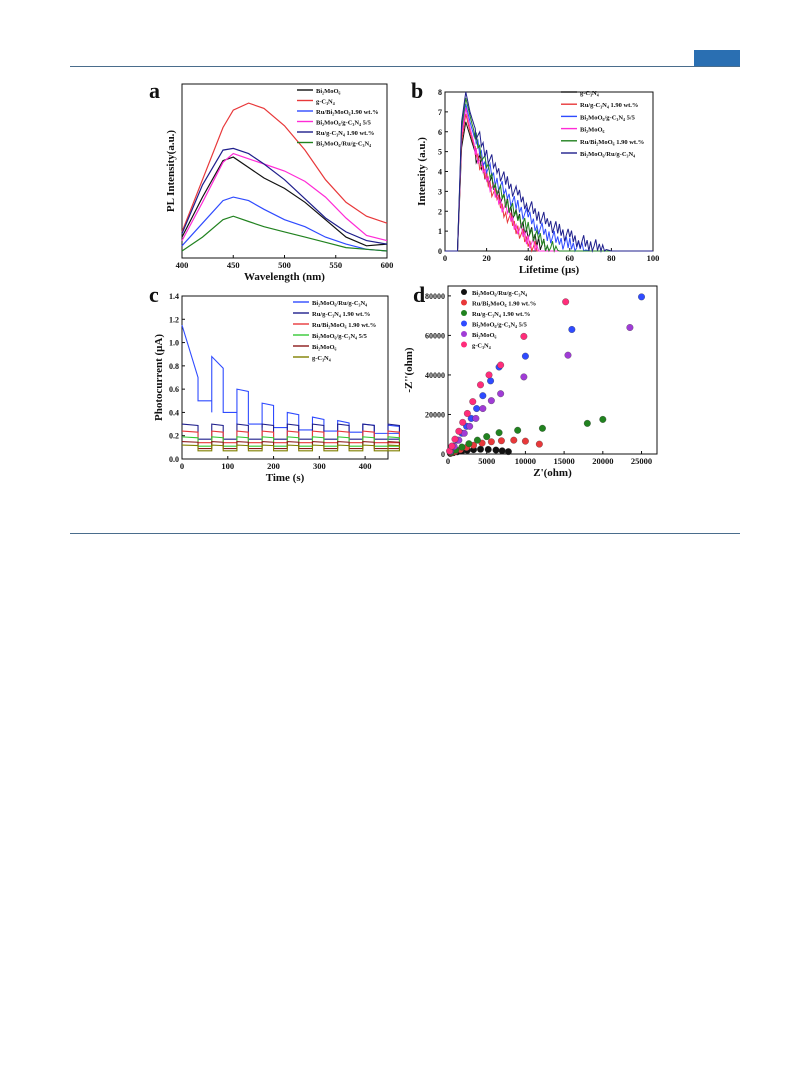 This screenshot has height=1067, width=809. I want to click on legend-label: Ru/Bi₂MoO₆1.90 wt.%, so click(347, 112).